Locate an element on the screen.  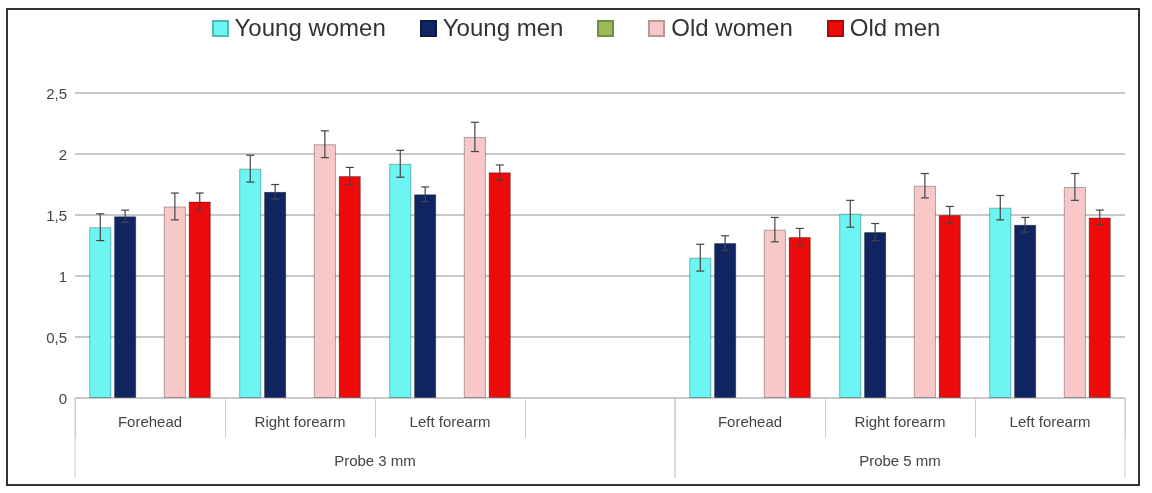
legend-label: Young men is located at coordinates (503, 28).